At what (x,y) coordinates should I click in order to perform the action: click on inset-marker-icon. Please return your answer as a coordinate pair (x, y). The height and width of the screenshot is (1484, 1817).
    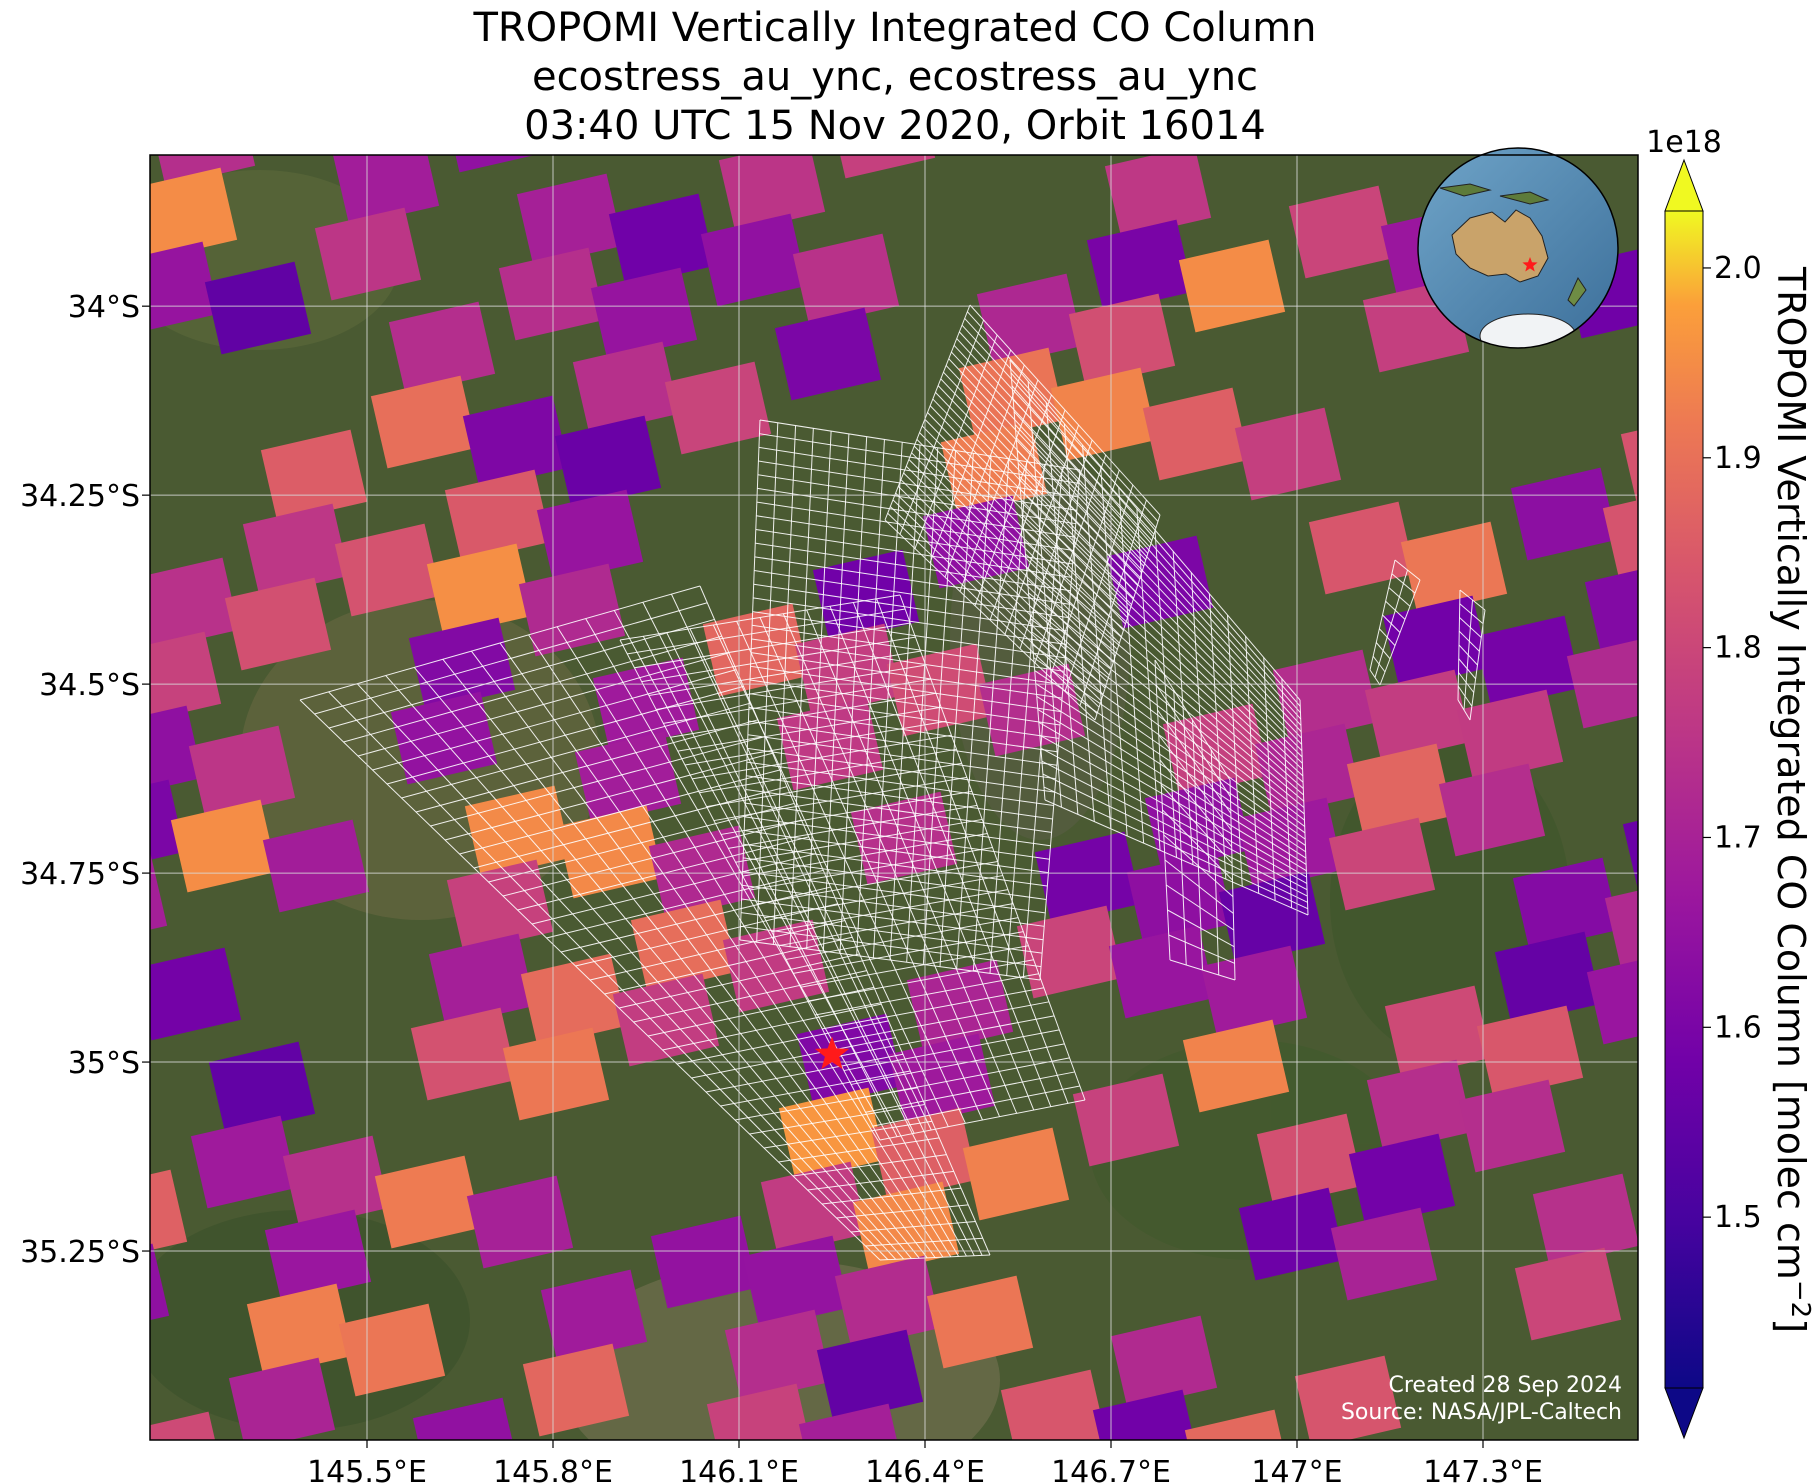
    Looking at the image, I should click on (1530, 264).